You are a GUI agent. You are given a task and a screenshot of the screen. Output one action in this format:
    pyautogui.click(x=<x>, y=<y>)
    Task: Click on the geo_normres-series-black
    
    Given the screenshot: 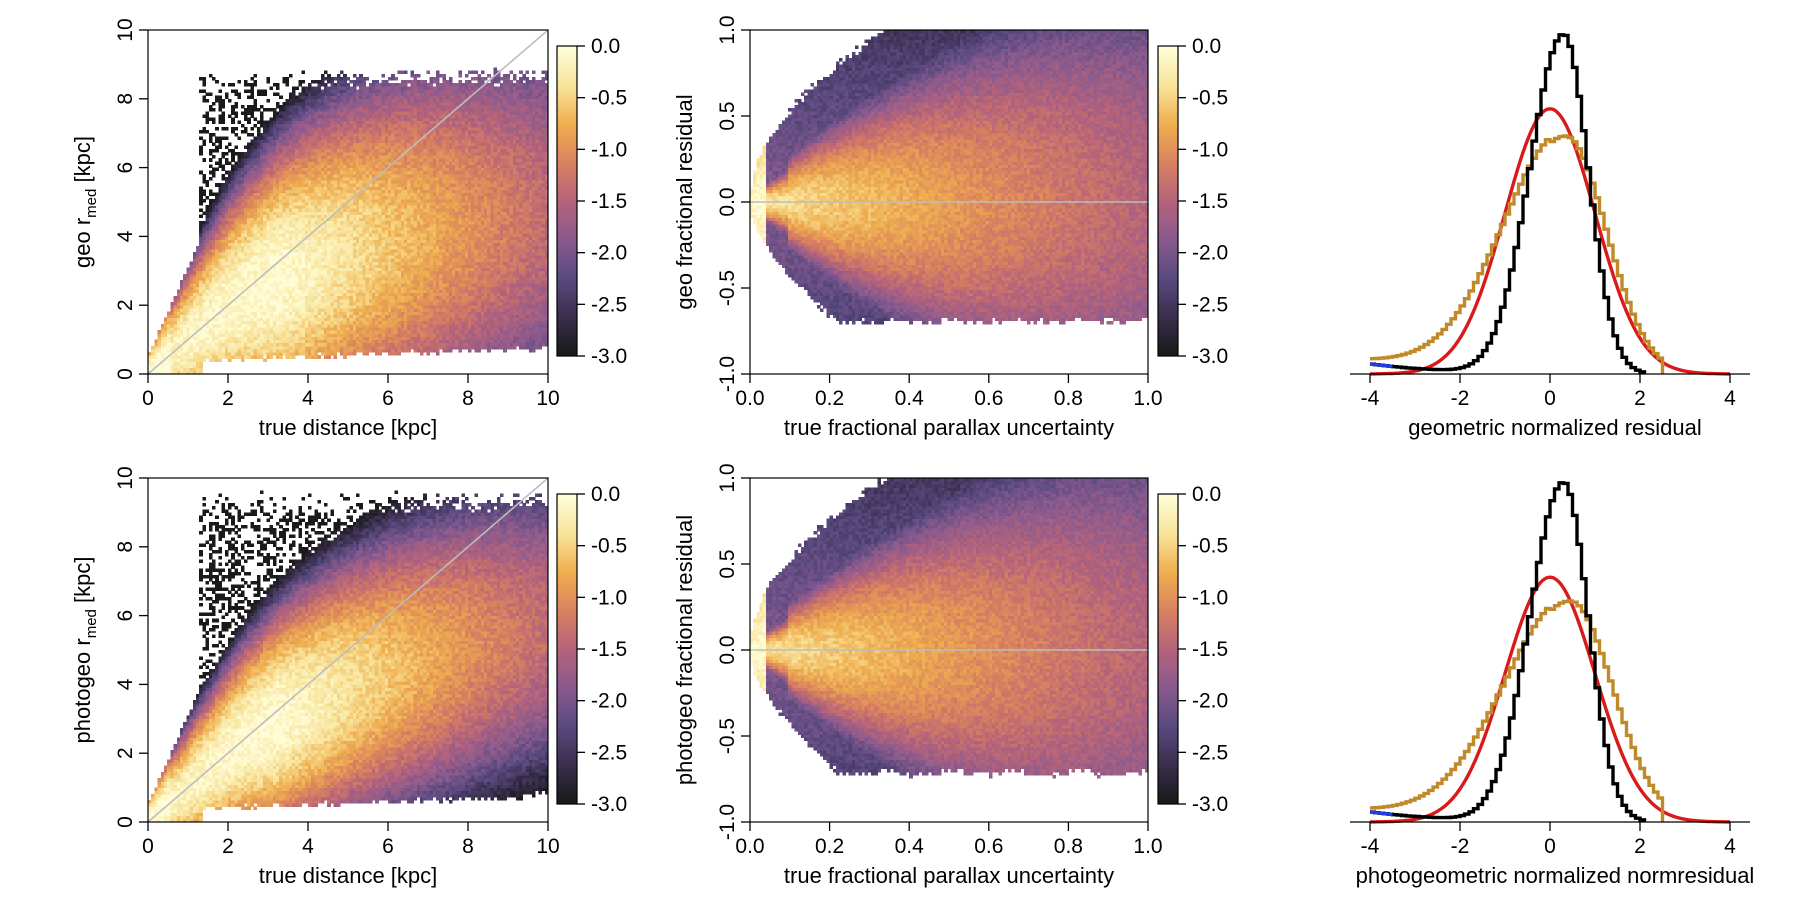 What is the action you would take?
    pyautogui.click(x=1508, y=203)
    